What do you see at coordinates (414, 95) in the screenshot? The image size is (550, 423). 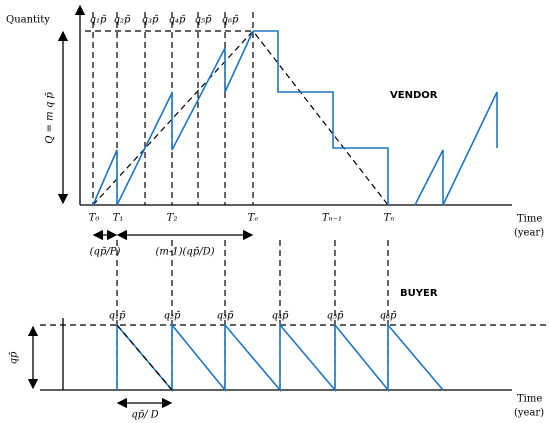 I see `vendor-title: VENDOR` at bounding box center [414, 95].